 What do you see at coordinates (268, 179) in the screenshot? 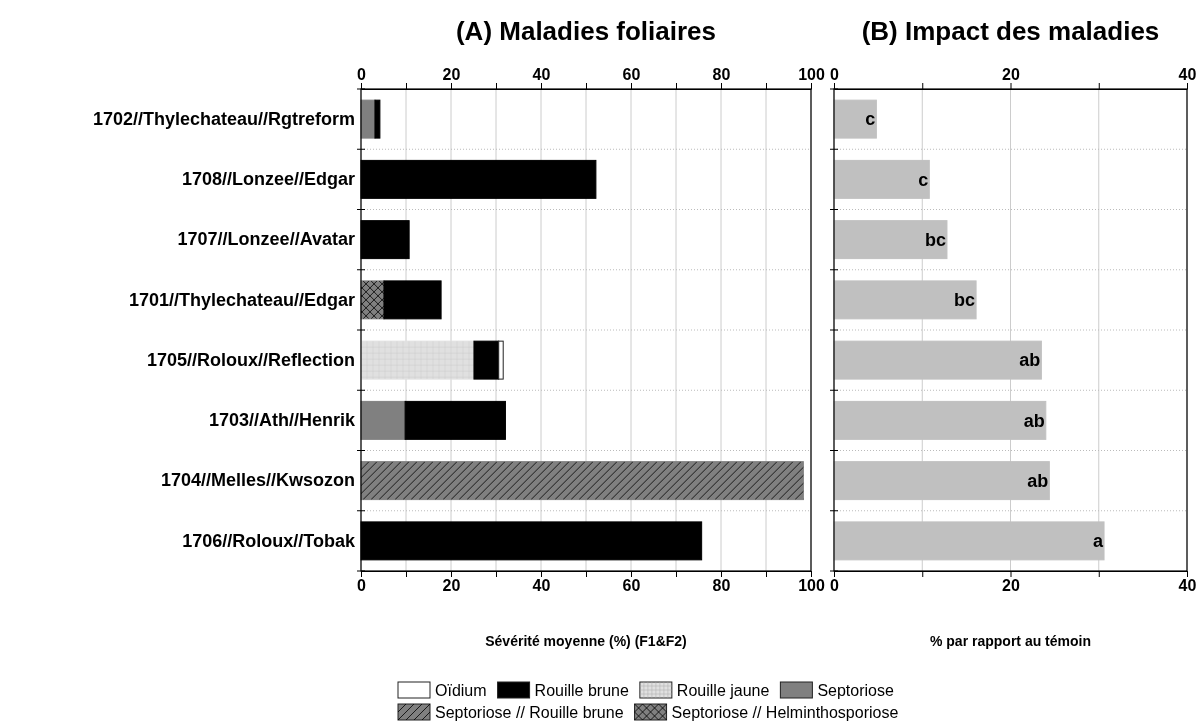
I see `y-tick-label: 1708//Lonzee//Edgar` at bounding box center [268, 179].